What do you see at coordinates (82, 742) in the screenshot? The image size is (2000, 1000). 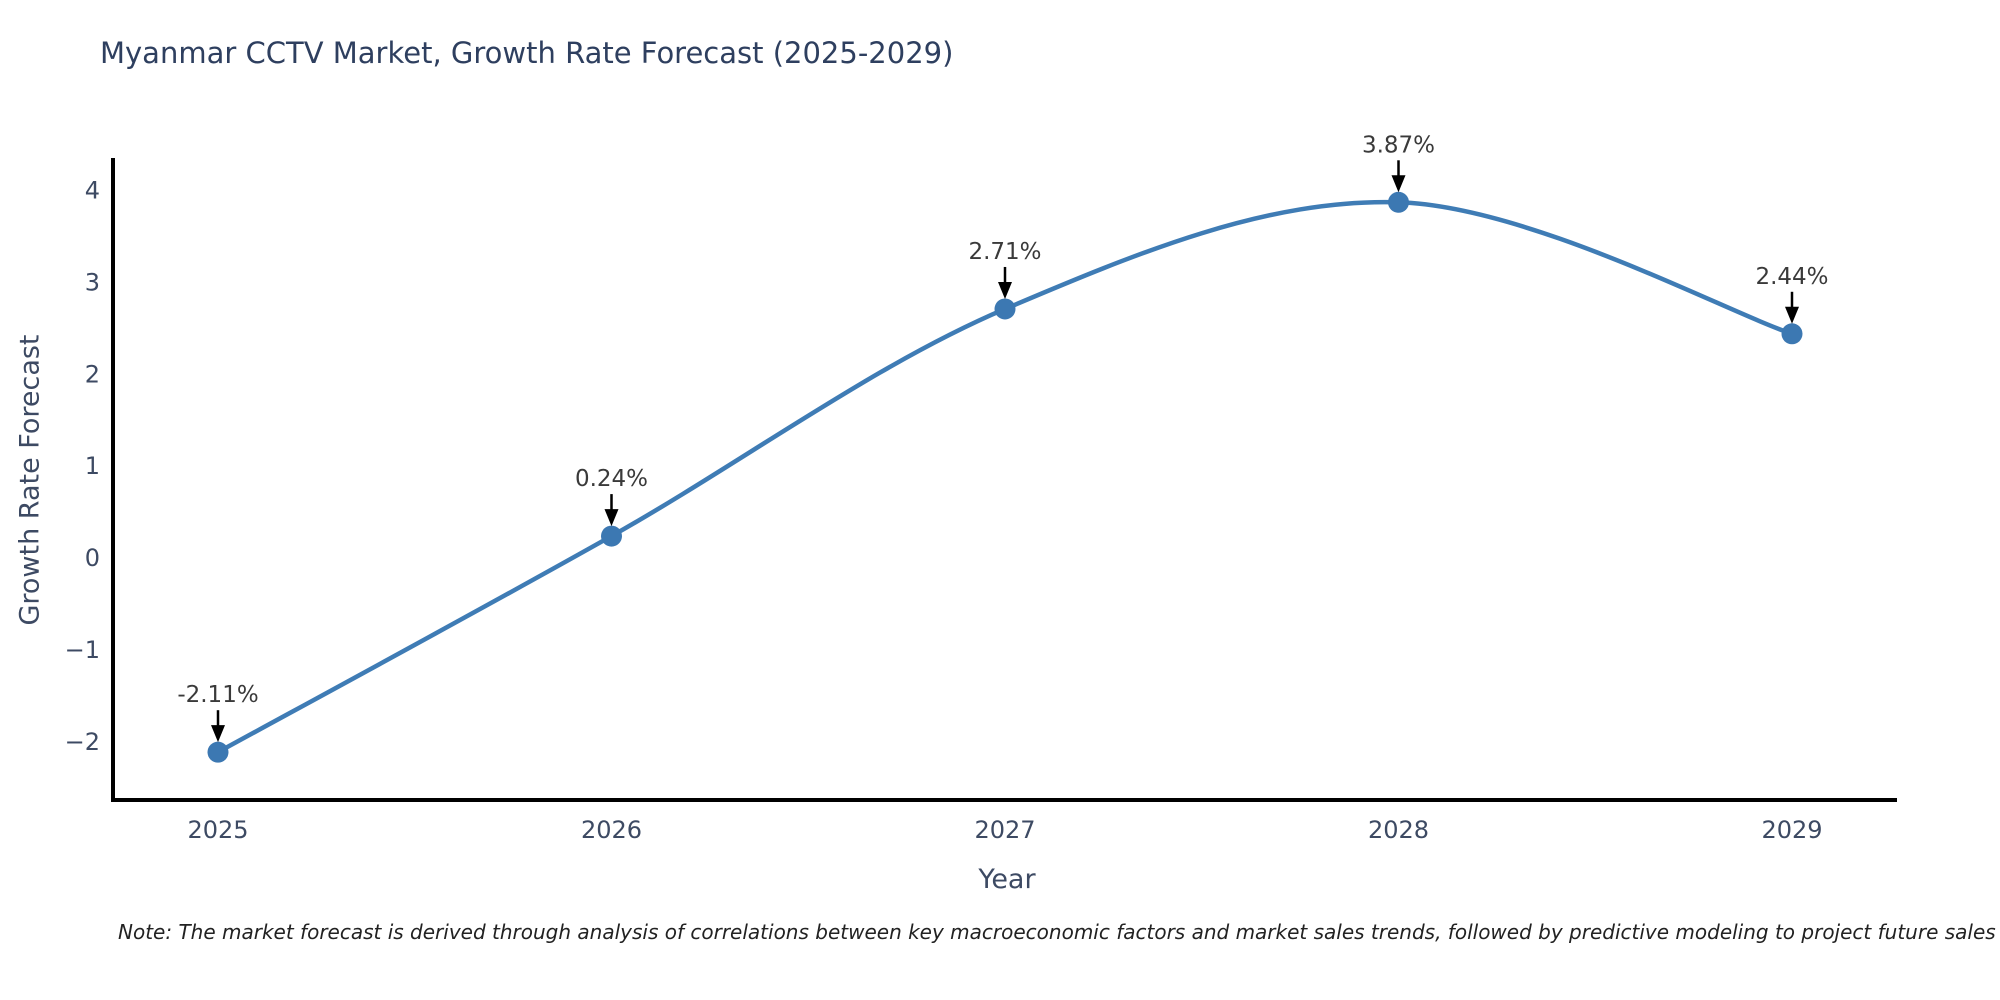 I see `y-tick-label: −2` at bounding box center [82, 742].